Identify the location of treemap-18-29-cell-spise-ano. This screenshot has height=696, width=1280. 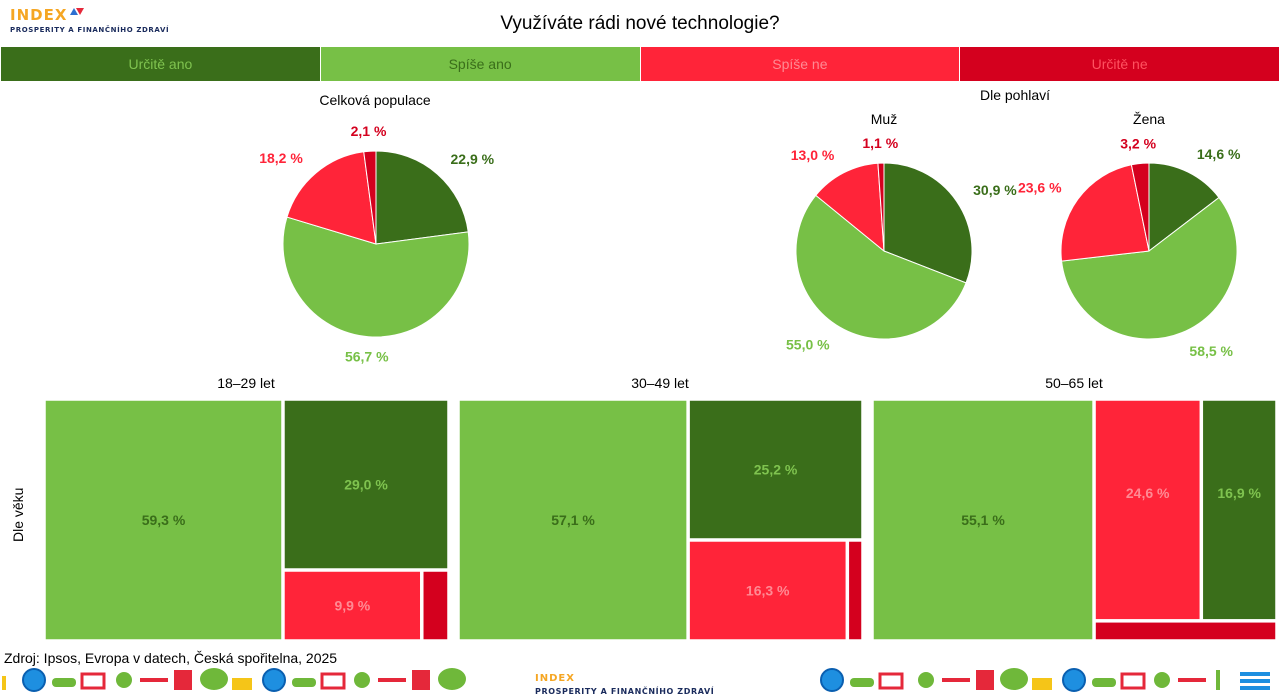
(163, 520).